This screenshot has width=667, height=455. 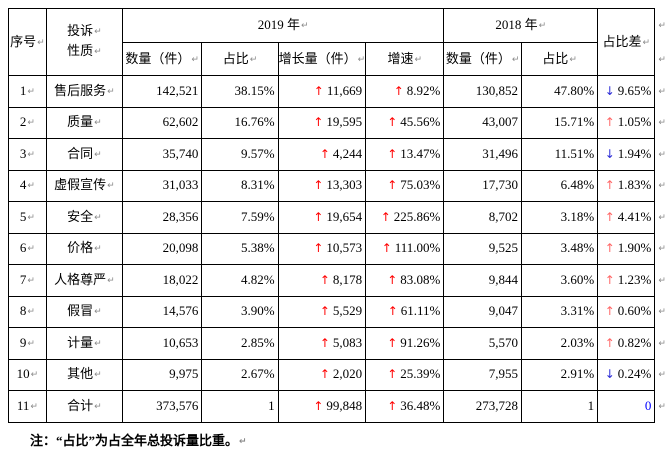 I want to click on qty-2018-cell: 9,047, so click(x=482, y=311).